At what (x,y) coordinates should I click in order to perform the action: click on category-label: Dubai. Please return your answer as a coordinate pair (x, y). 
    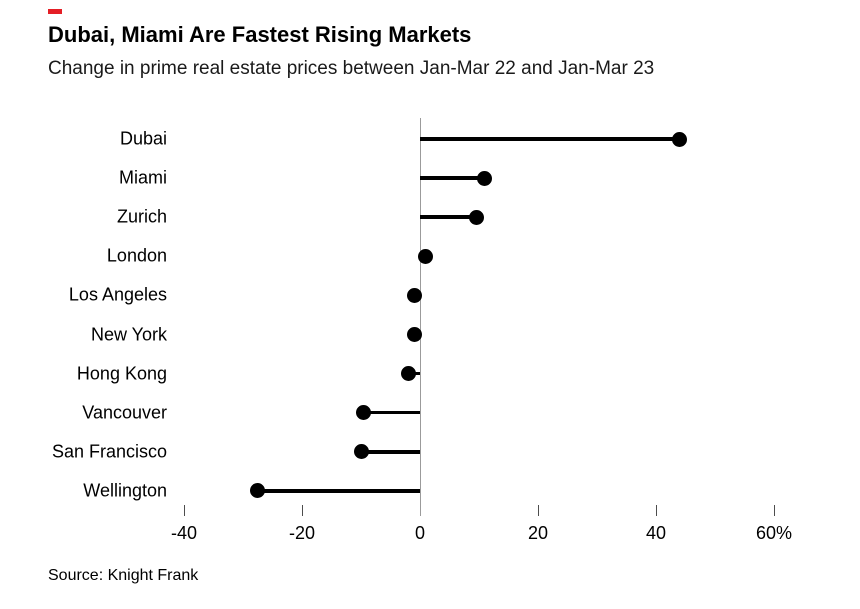
    Looking at the image, I should click on (143, 138).